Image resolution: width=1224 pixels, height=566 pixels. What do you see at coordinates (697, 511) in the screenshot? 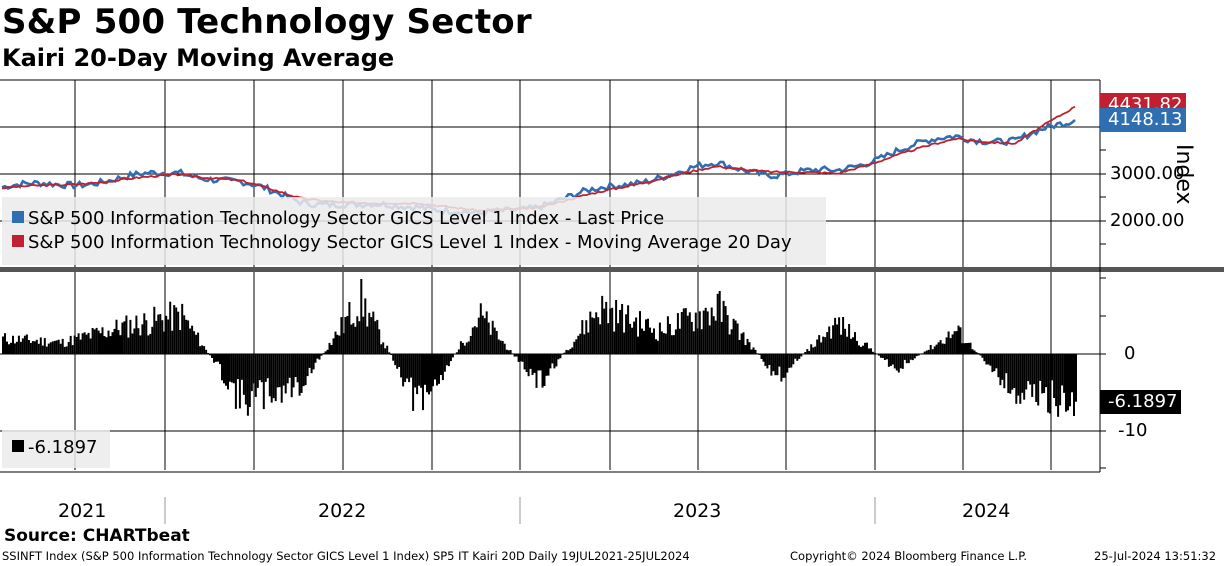
I see `x-label-2023: 2023` at bounding box center [697, 511].